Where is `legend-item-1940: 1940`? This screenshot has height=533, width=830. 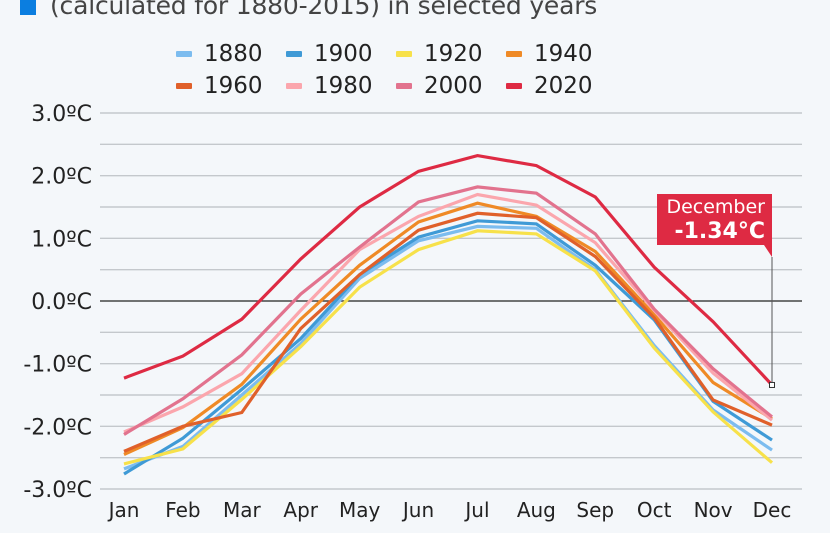 legend-item-1940: 1940 is located at coordinates (561, 54).